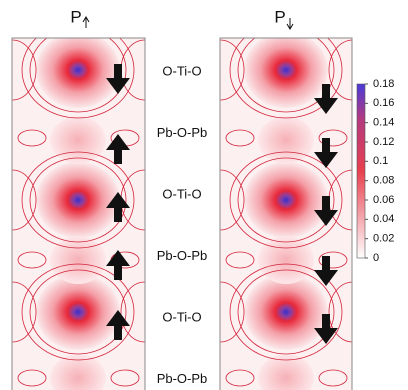 This screenshot has width=408, height=390. Describe the element at coordinates (383, 239) in the screenshot. I see `colorbar-tick-label: 0.02` at that location.